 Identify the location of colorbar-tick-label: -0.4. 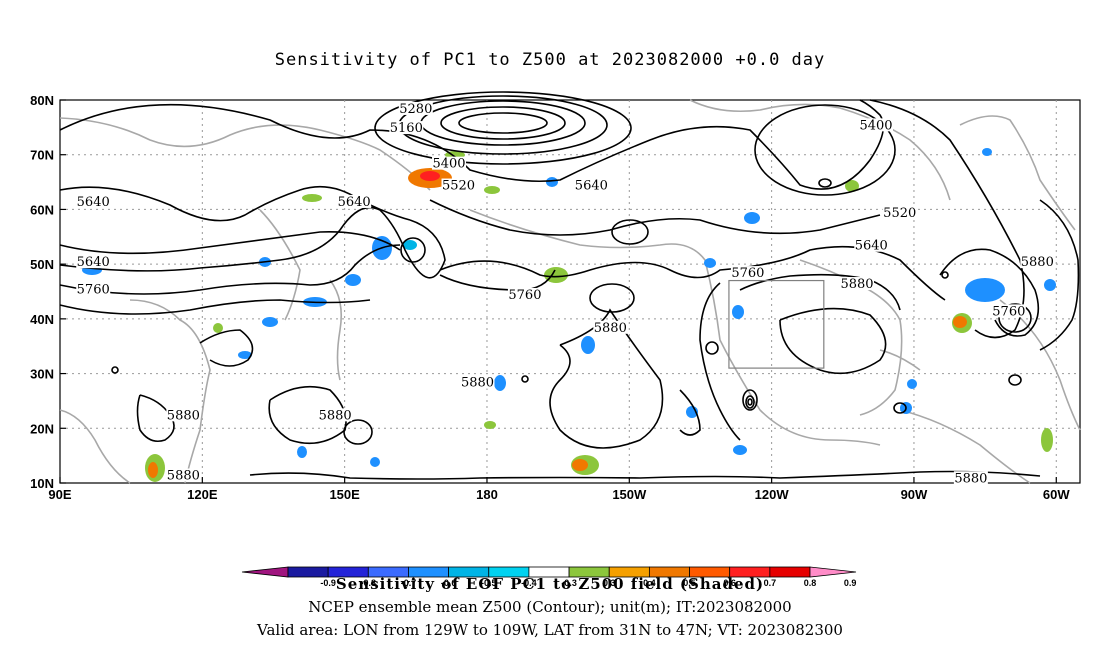
(529, 583).